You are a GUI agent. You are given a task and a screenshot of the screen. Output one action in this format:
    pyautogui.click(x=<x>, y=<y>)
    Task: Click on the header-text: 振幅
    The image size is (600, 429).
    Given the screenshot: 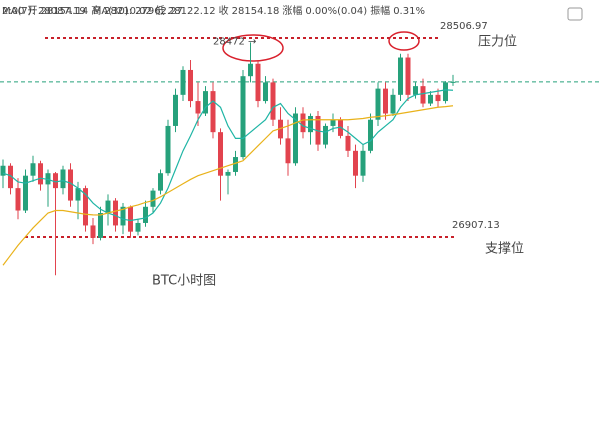 What is the action you would take?
    pyautogui.click(x=380, y=10)
    